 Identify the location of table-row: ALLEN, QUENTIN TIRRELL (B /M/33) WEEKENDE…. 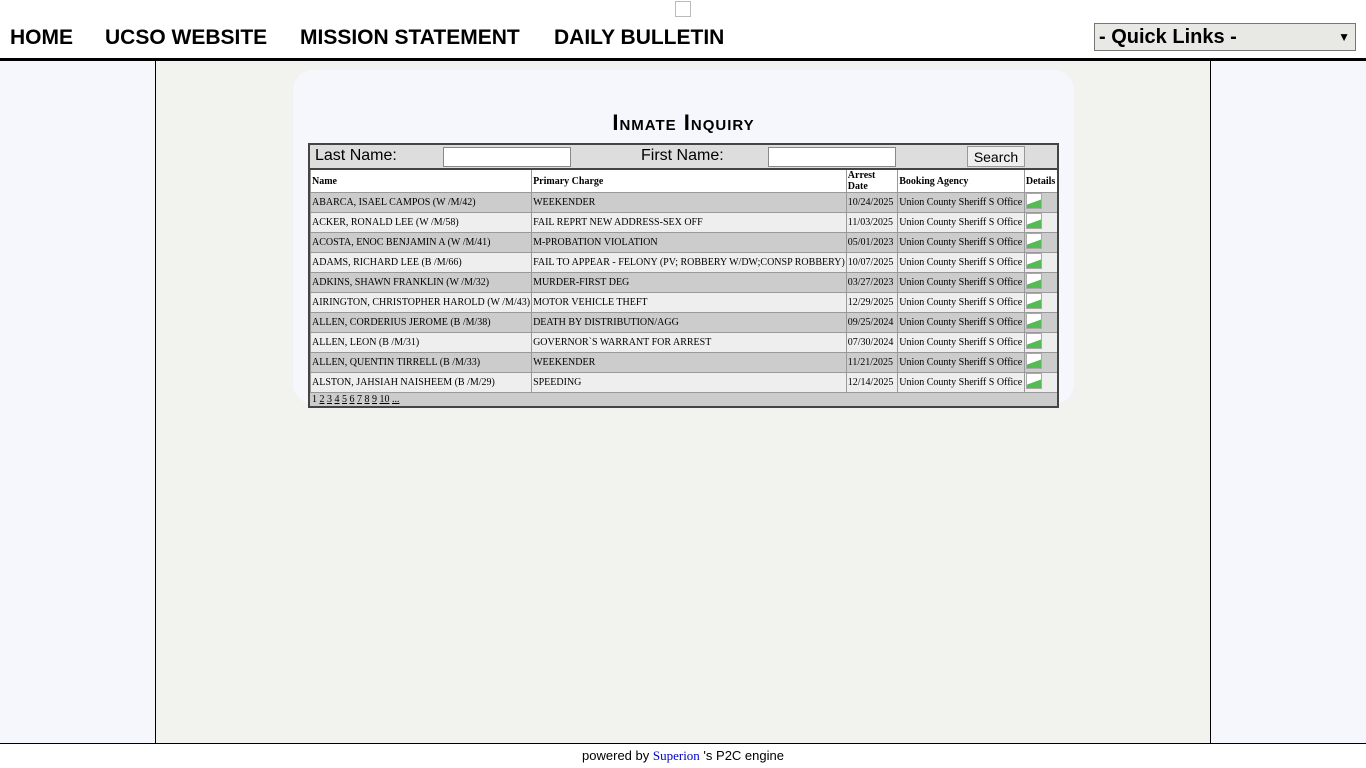
(683, 362).